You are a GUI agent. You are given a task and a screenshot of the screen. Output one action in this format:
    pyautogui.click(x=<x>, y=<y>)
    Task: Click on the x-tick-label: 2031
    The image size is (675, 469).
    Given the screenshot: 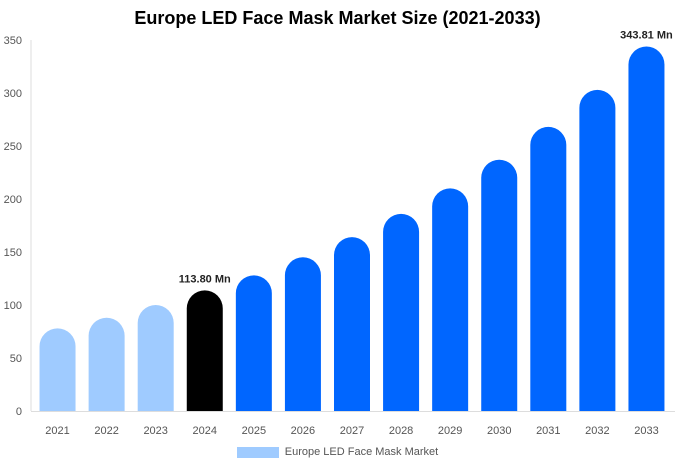 What is the action you would take?
    pyautogui.click(x=548, y=431)
    